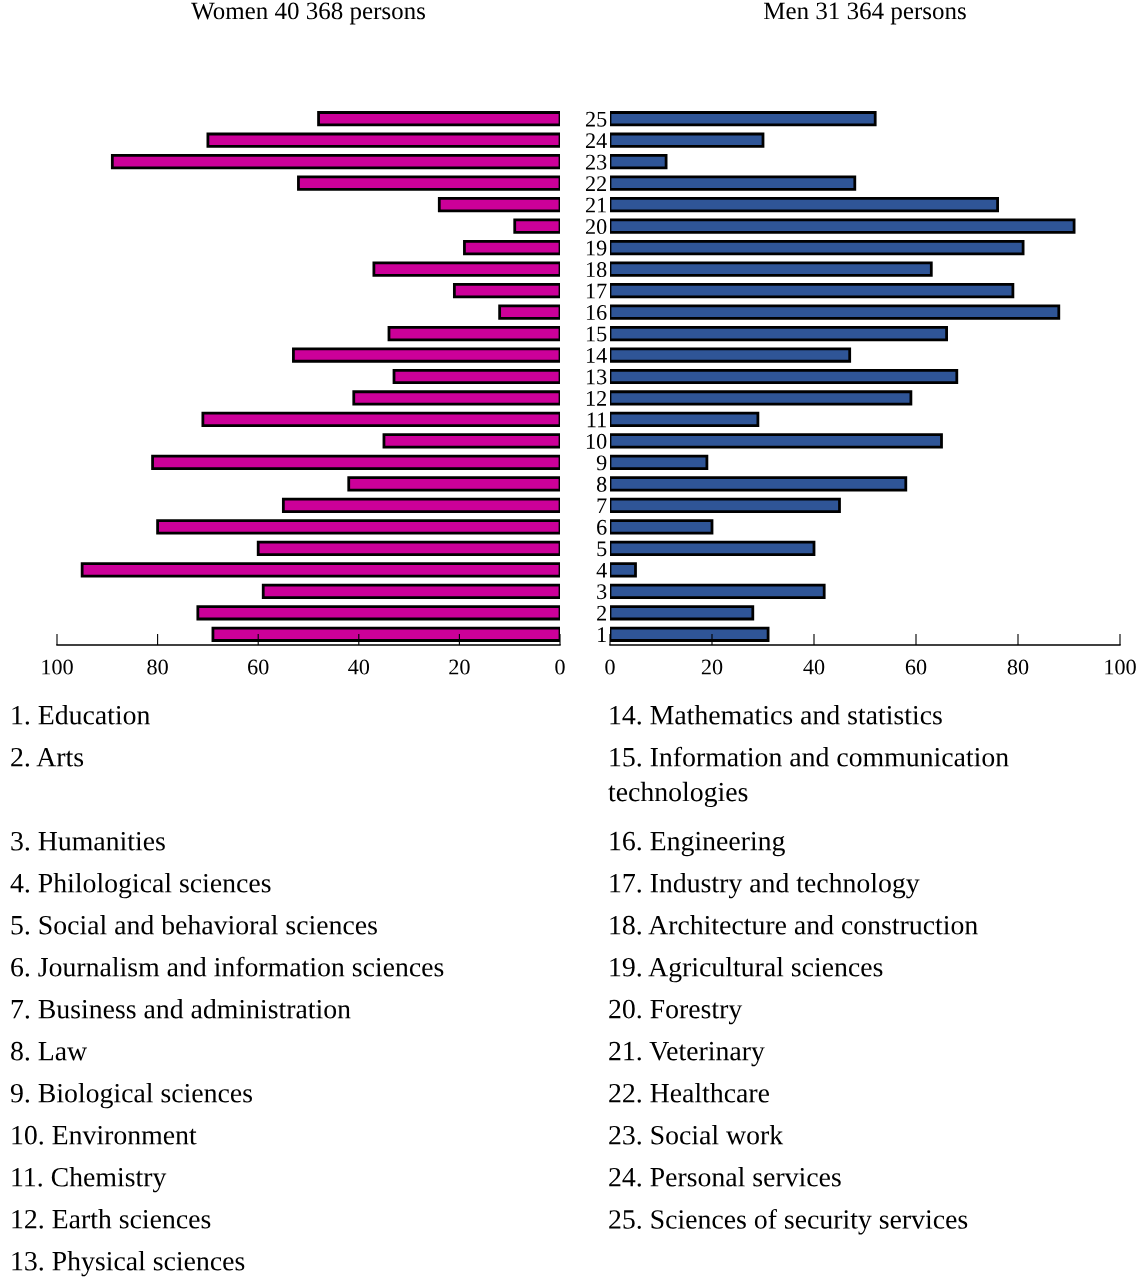 The width and height of the screenshot is (1145, 1280). What do you see at coordinates (602, 506) in the screenshot?
I see `y-tick-label: 7` at bounding box center [602, 506].